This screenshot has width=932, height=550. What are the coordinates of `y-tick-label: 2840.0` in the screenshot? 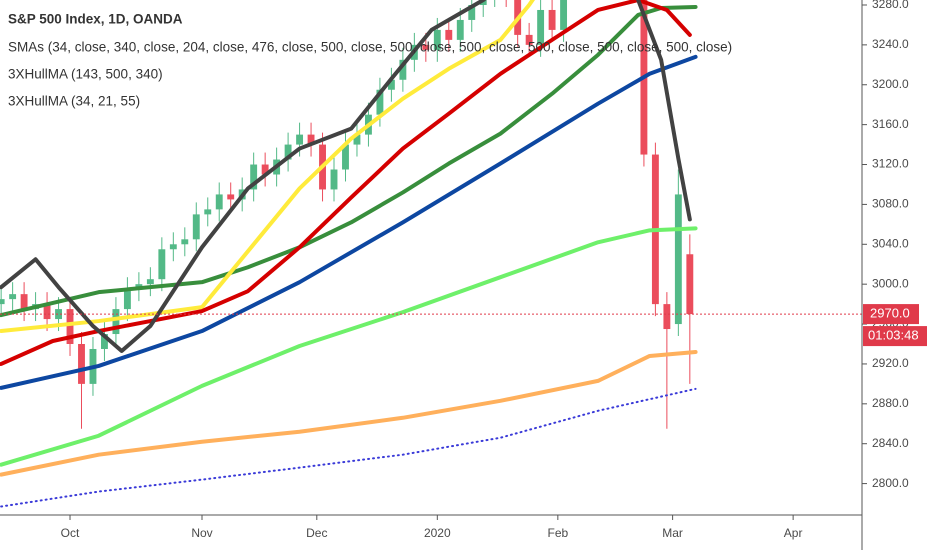 It's located at (890, 443).